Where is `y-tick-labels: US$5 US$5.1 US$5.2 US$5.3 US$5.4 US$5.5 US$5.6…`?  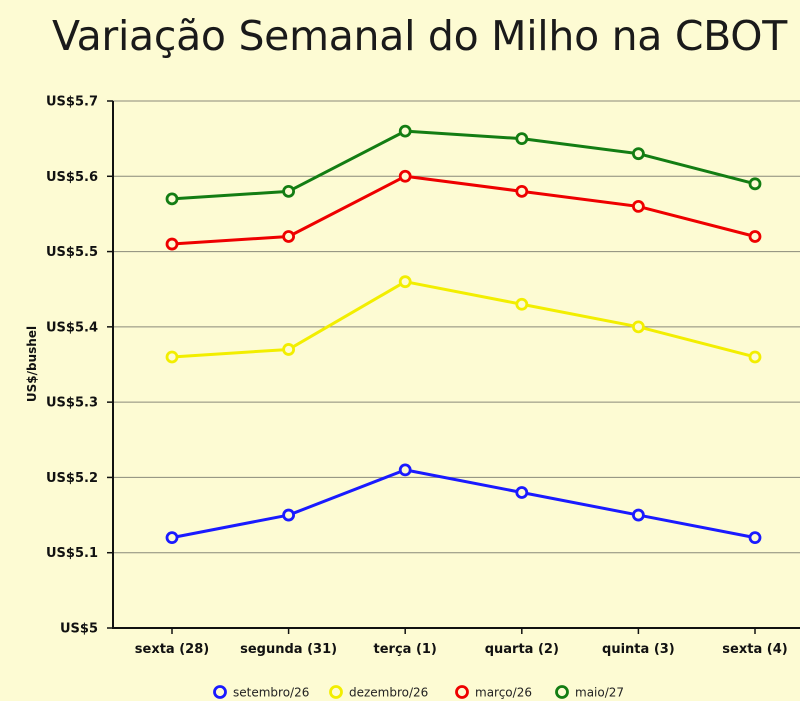 y-tick-labels: US$5 US$5.1 US$5.2 US$5.3 US$5.4 US$5.5 US$5.6… is located at coordinates (72, 366).